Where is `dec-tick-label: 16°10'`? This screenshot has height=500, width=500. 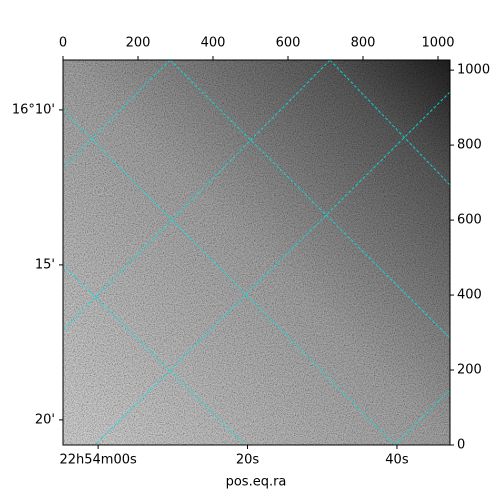 dec-tick-label: 16°10' is located at coordinates (33, 109).